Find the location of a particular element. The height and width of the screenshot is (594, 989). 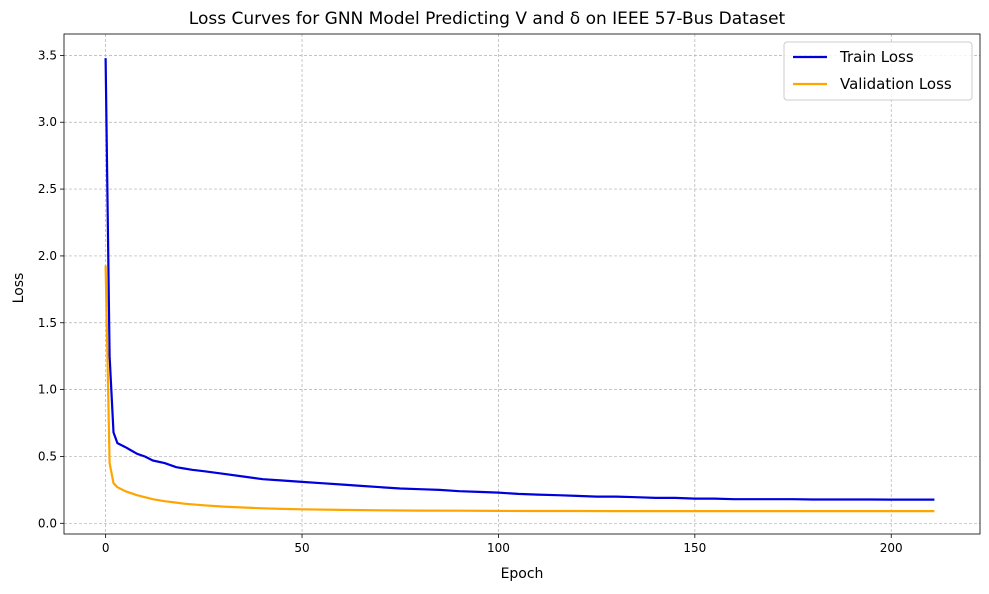

x-tick-label: 50 is located at coordinates (301, 548).